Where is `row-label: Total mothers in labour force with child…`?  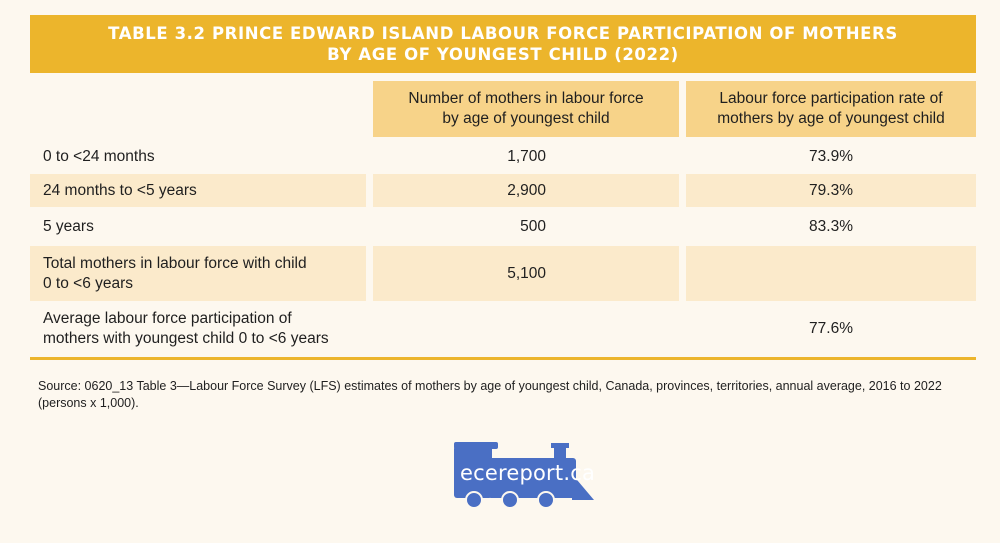 row-label: Total mothers in labour force with child… is located at coordinates (203, 273).